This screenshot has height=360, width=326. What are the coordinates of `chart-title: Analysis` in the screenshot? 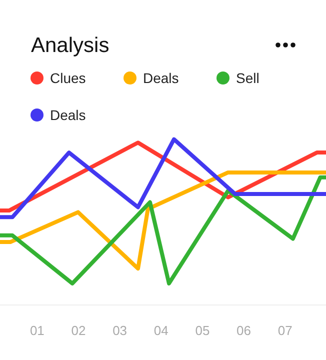 It's located at (70, 45).